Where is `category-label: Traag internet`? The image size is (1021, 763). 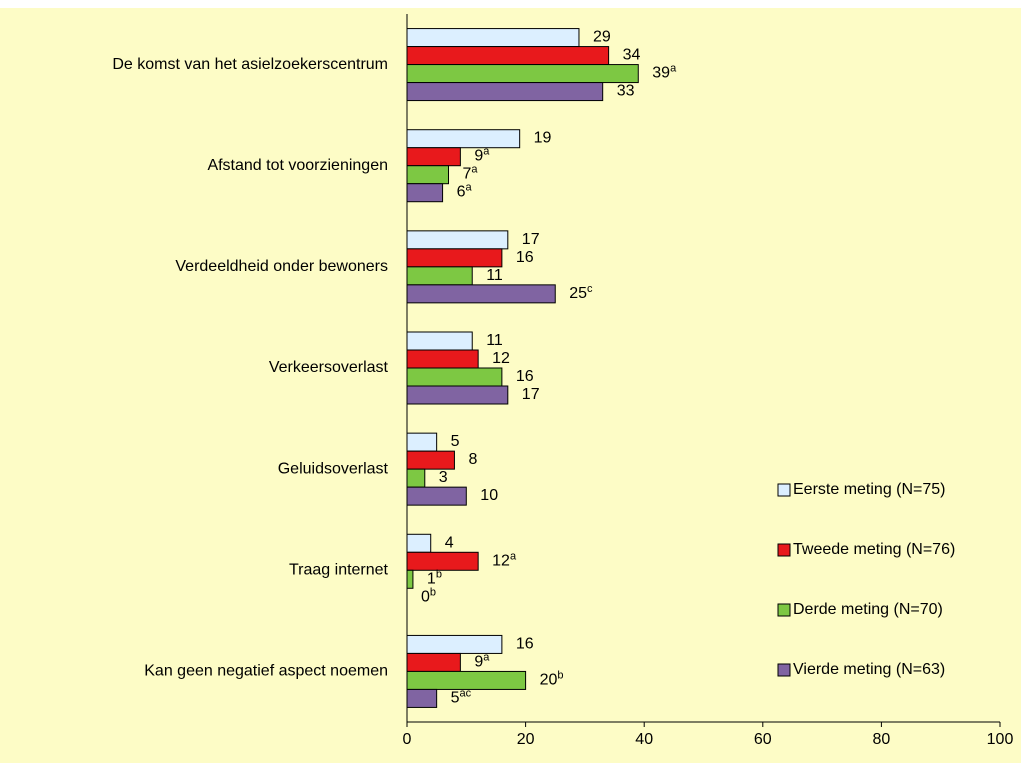
category-label: Traag internet is located at coordinates (339, 570).